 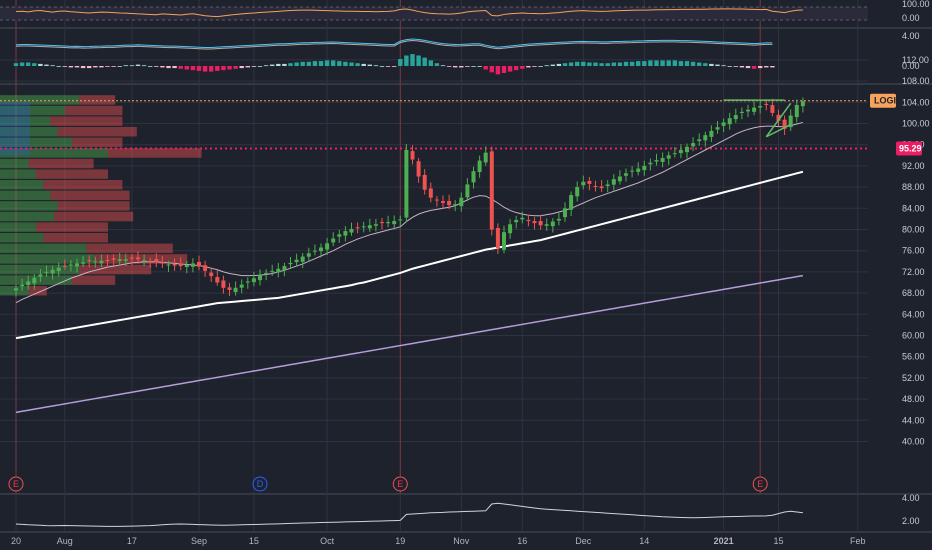 What do you see at coordinates (913, 314) in the screenshot?
I see `price-axis-label: 64.00` at bounding box center [913, 314].